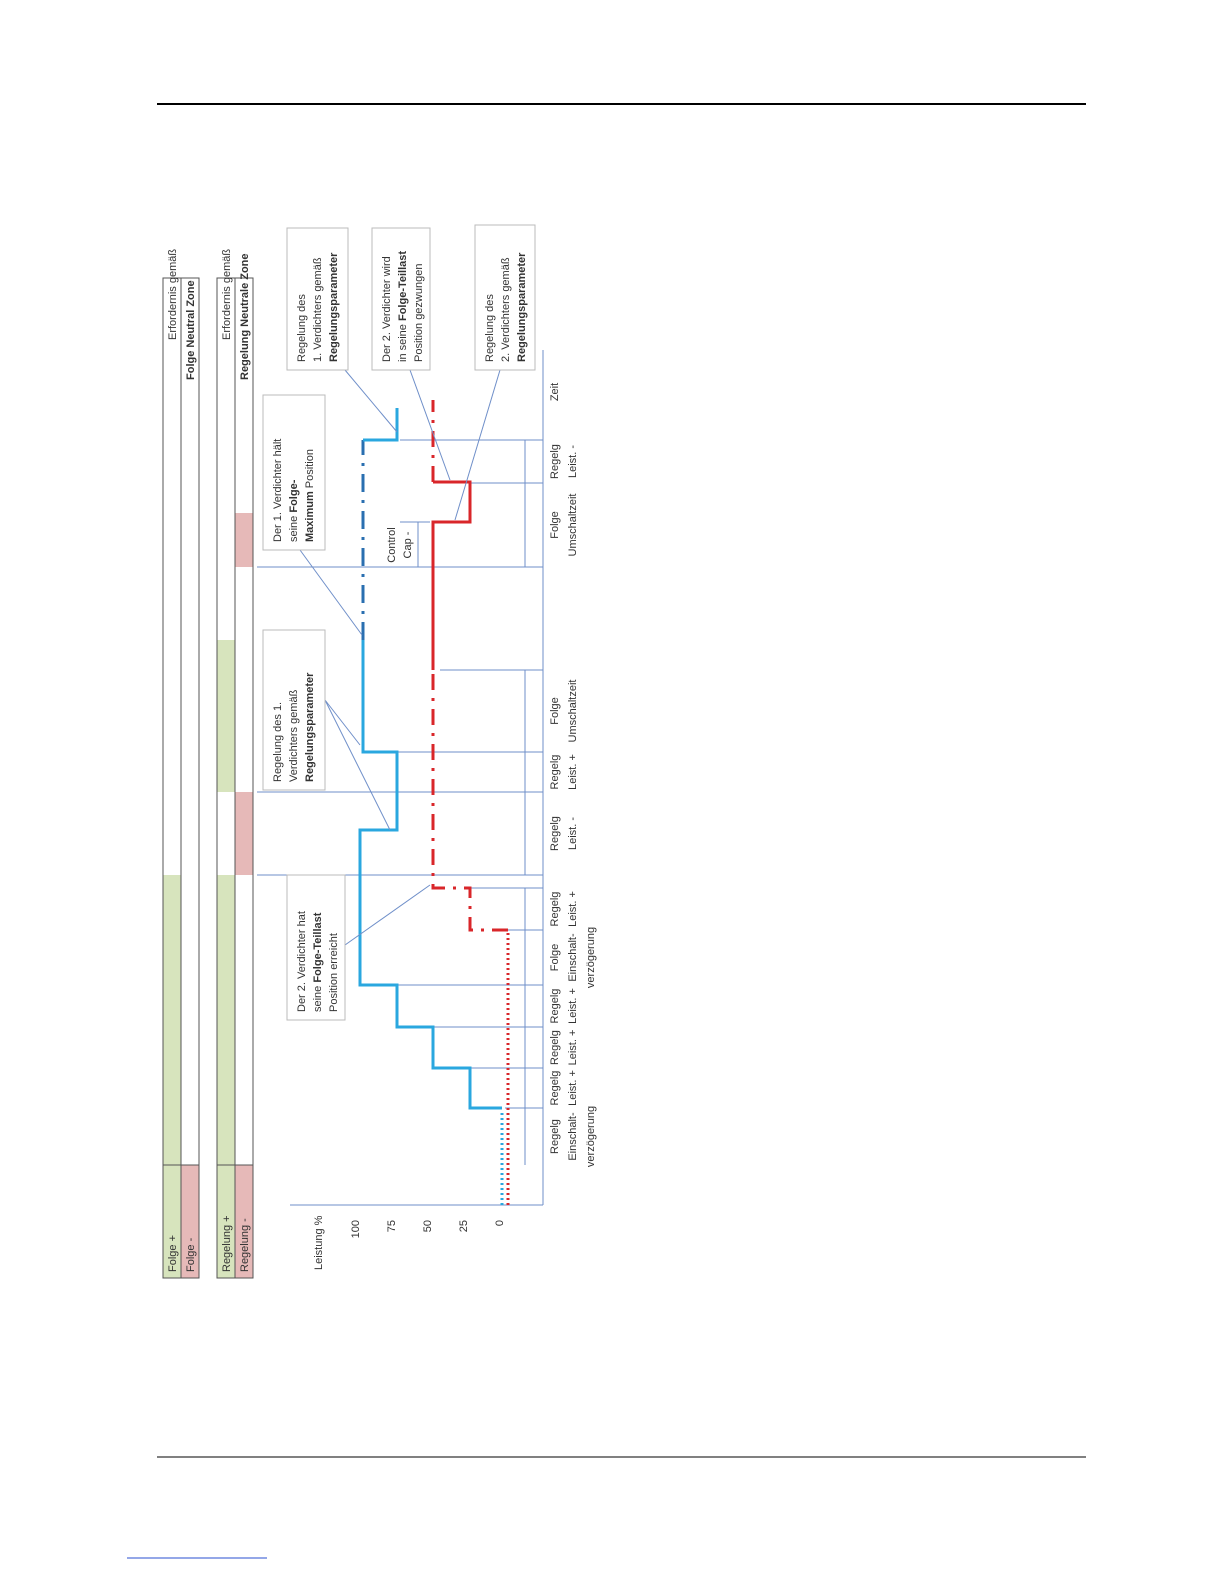 The width and height of the screenshot is (1224, 1589). I want to click on zones, so click(208, 778).